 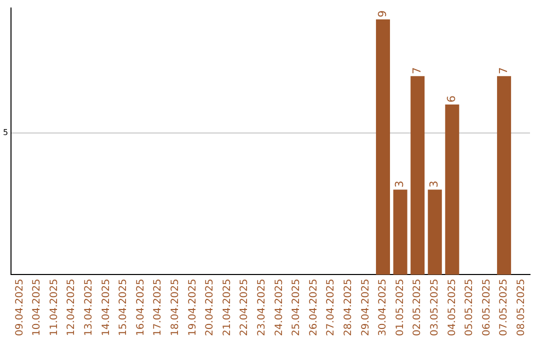 I want to click on x-tick-label: 28.04.2025, so click(x=348, y=307).